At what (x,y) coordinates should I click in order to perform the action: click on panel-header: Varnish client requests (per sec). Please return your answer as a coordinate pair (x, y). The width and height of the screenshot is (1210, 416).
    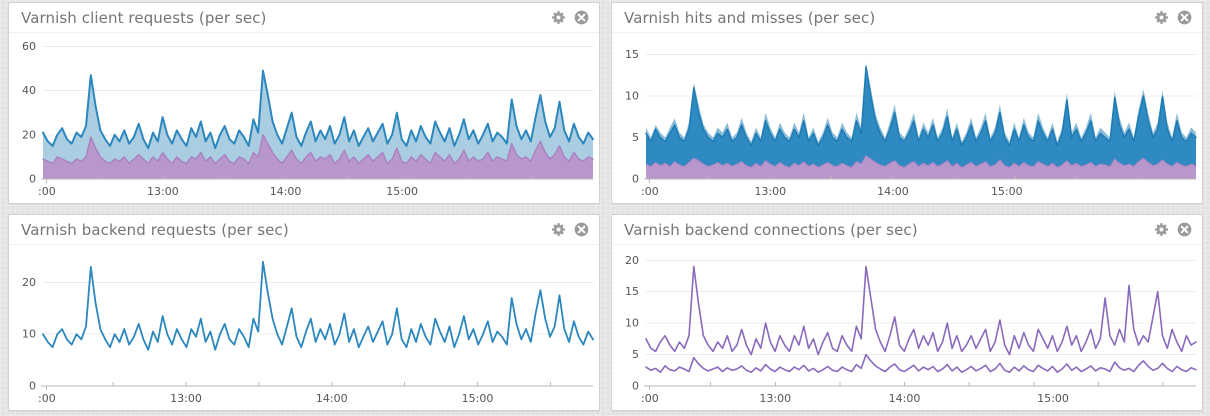
    Looking at the image, I should click on (304, 18).